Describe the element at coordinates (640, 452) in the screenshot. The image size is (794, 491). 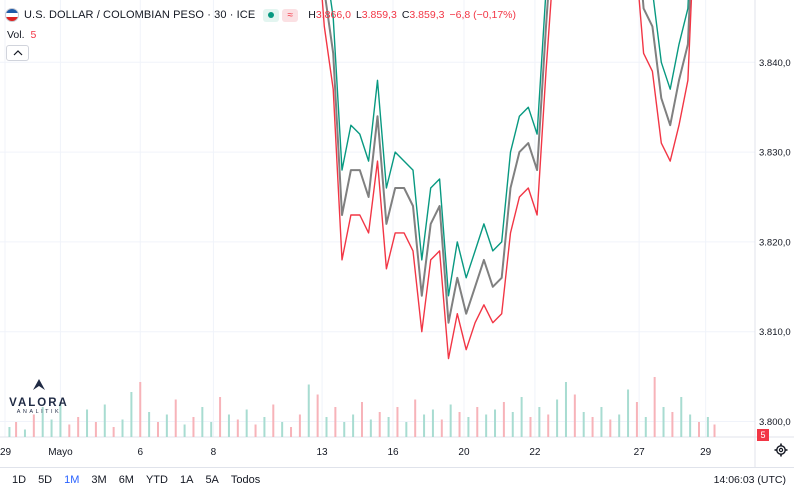
I see `x-tick-label: 27` at that location.